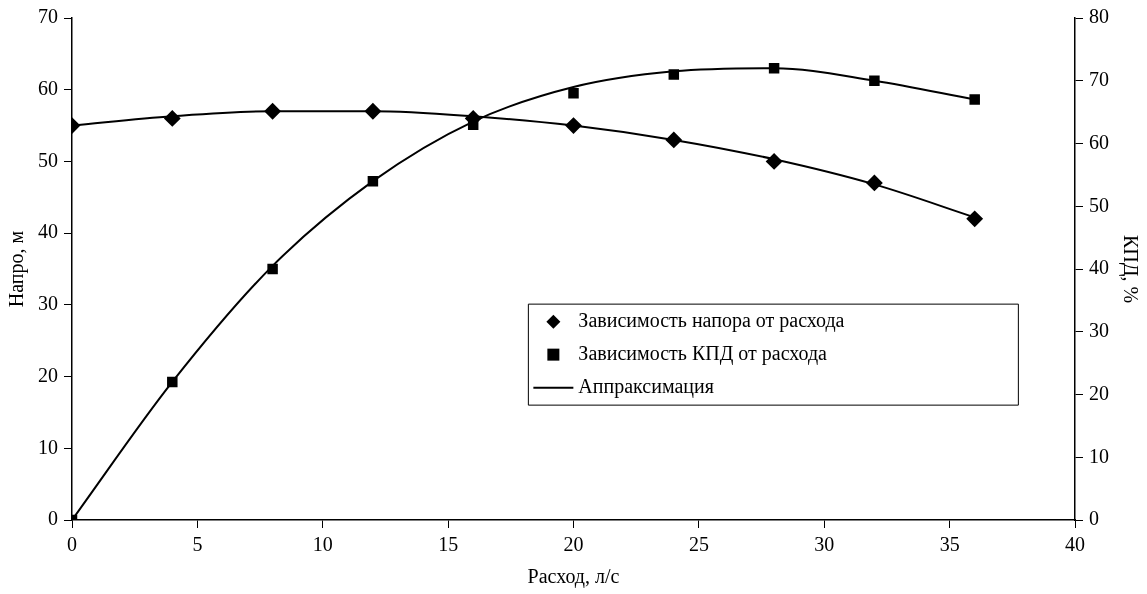 Image resolution: width=1147 pixels, height=594 pixels. Describe the element at coordinates (949, 544) in the screenshot. I see `x-tick-label: 35` at that location.